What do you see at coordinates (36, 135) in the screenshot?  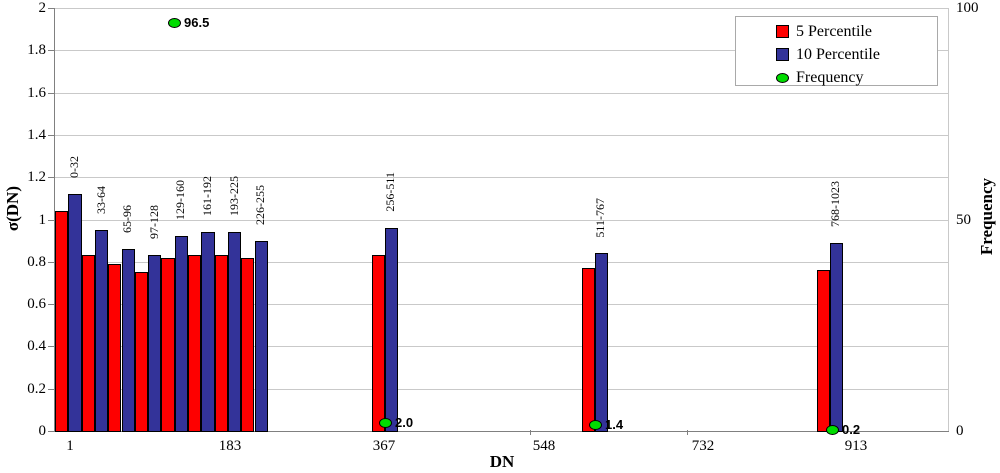 I see `y-axis-label-1.4: 1.4` at bounding box center [36, 135].